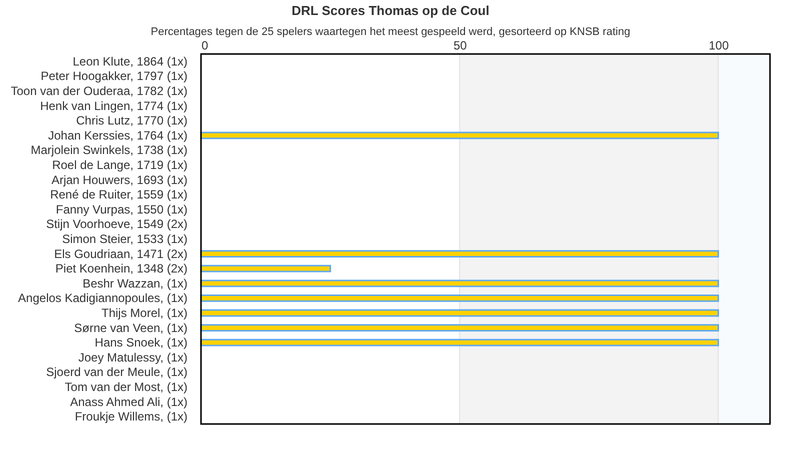  Describe the element at coordinates (119, 179) in the screenshot. I see `y-tick-label: Arjan Houwers, 1693 (1x)` at that location.